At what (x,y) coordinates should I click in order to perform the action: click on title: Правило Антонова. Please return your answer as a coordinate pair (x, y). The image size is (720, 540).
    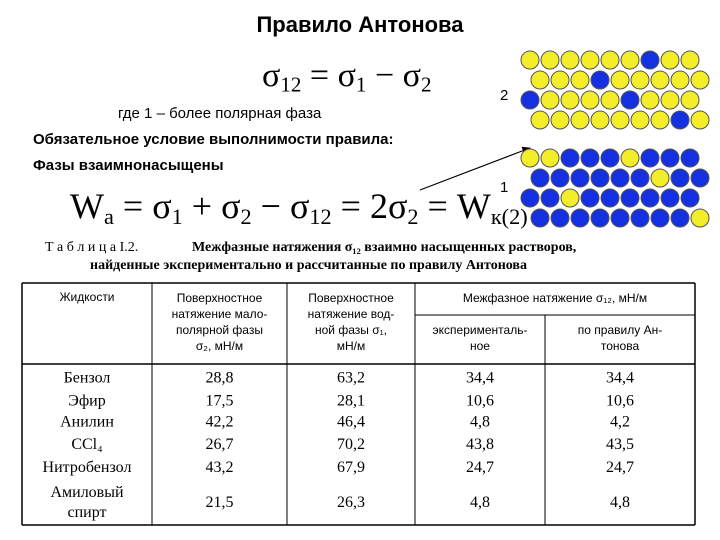
    Looking at the image, I should click on (360, 24).